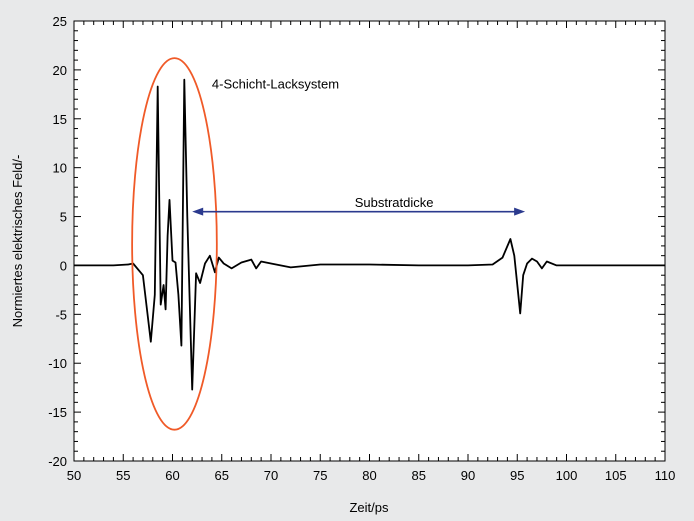 This screenshot has height=521, width=694. Describe the element at coordinates (63, 265) in the screenshot. I see `y-tick-label: 0` at that location.